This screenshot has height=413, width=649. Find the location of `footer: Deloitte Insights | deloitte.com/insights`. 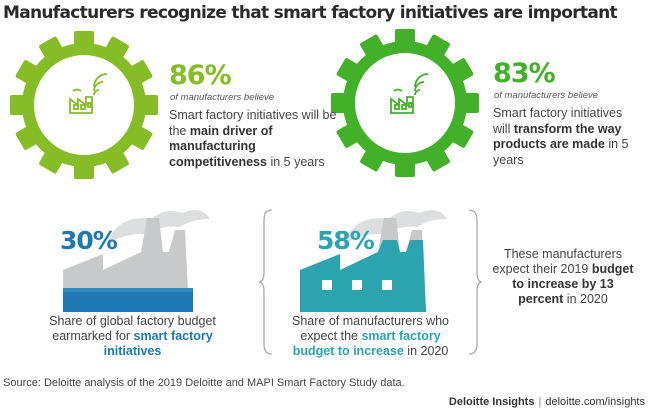

footer: Deloitte Insights | deloitte.com/insights is located at coordinates (547, 402).